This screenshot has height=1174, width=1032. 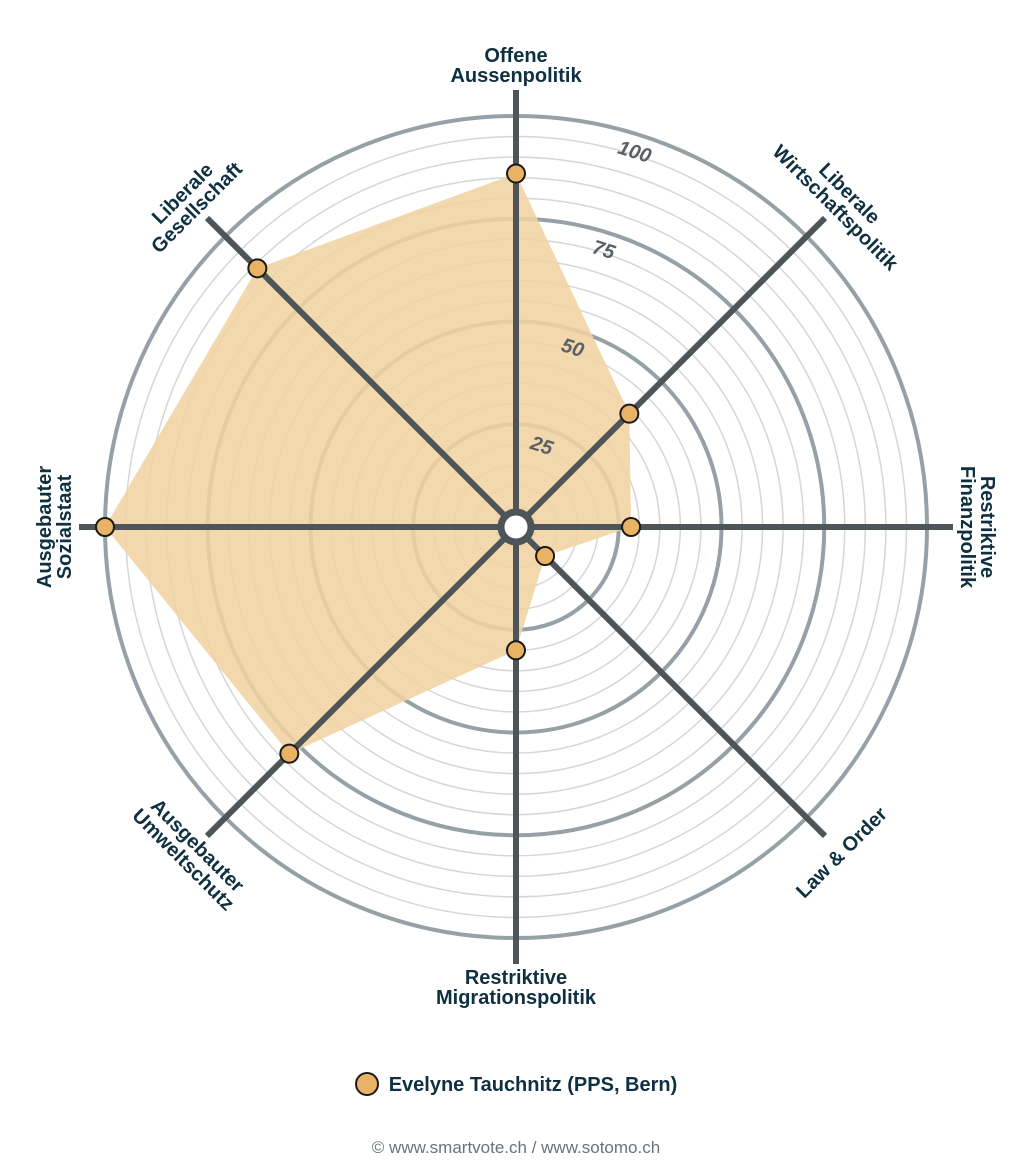 I want to click on axis-label-text: AusgebauterSozialstaat, so click(x=55, y=527).